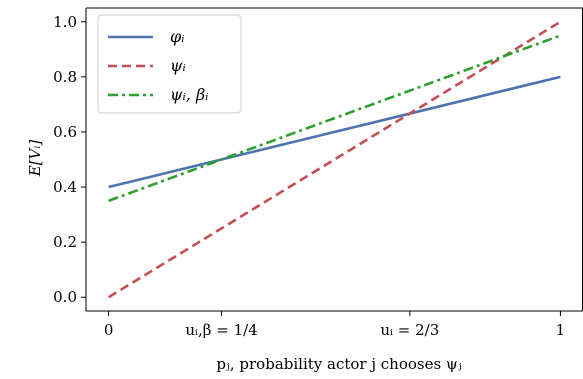 This screenshot has width=583, height=379. I want to click on y-axis-label: E[Vᵢ], so click(35, 159).